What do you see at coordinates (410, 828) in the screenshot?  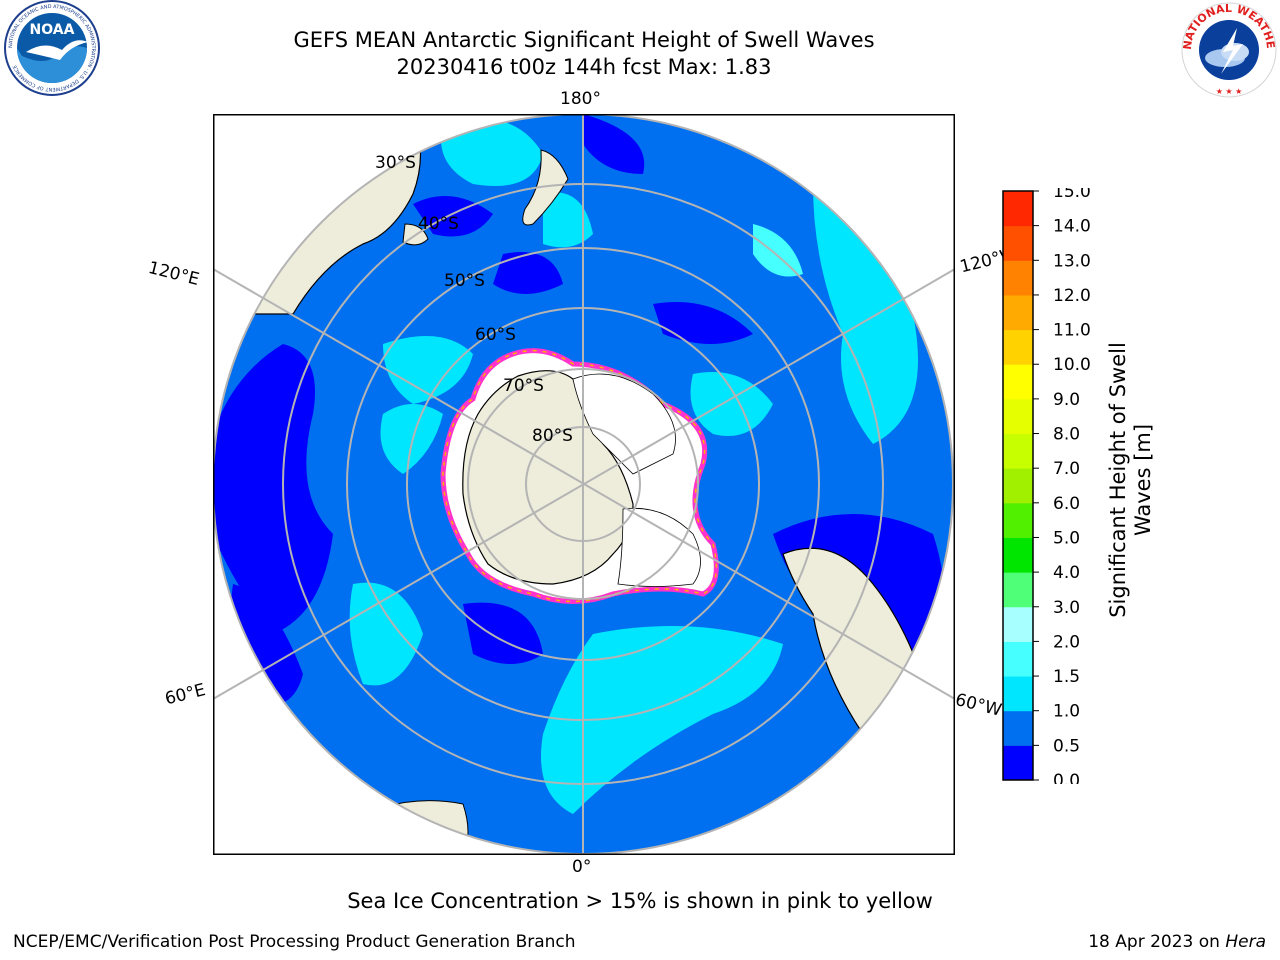 I see `africa-landmass` at bounding box center [410, 828].